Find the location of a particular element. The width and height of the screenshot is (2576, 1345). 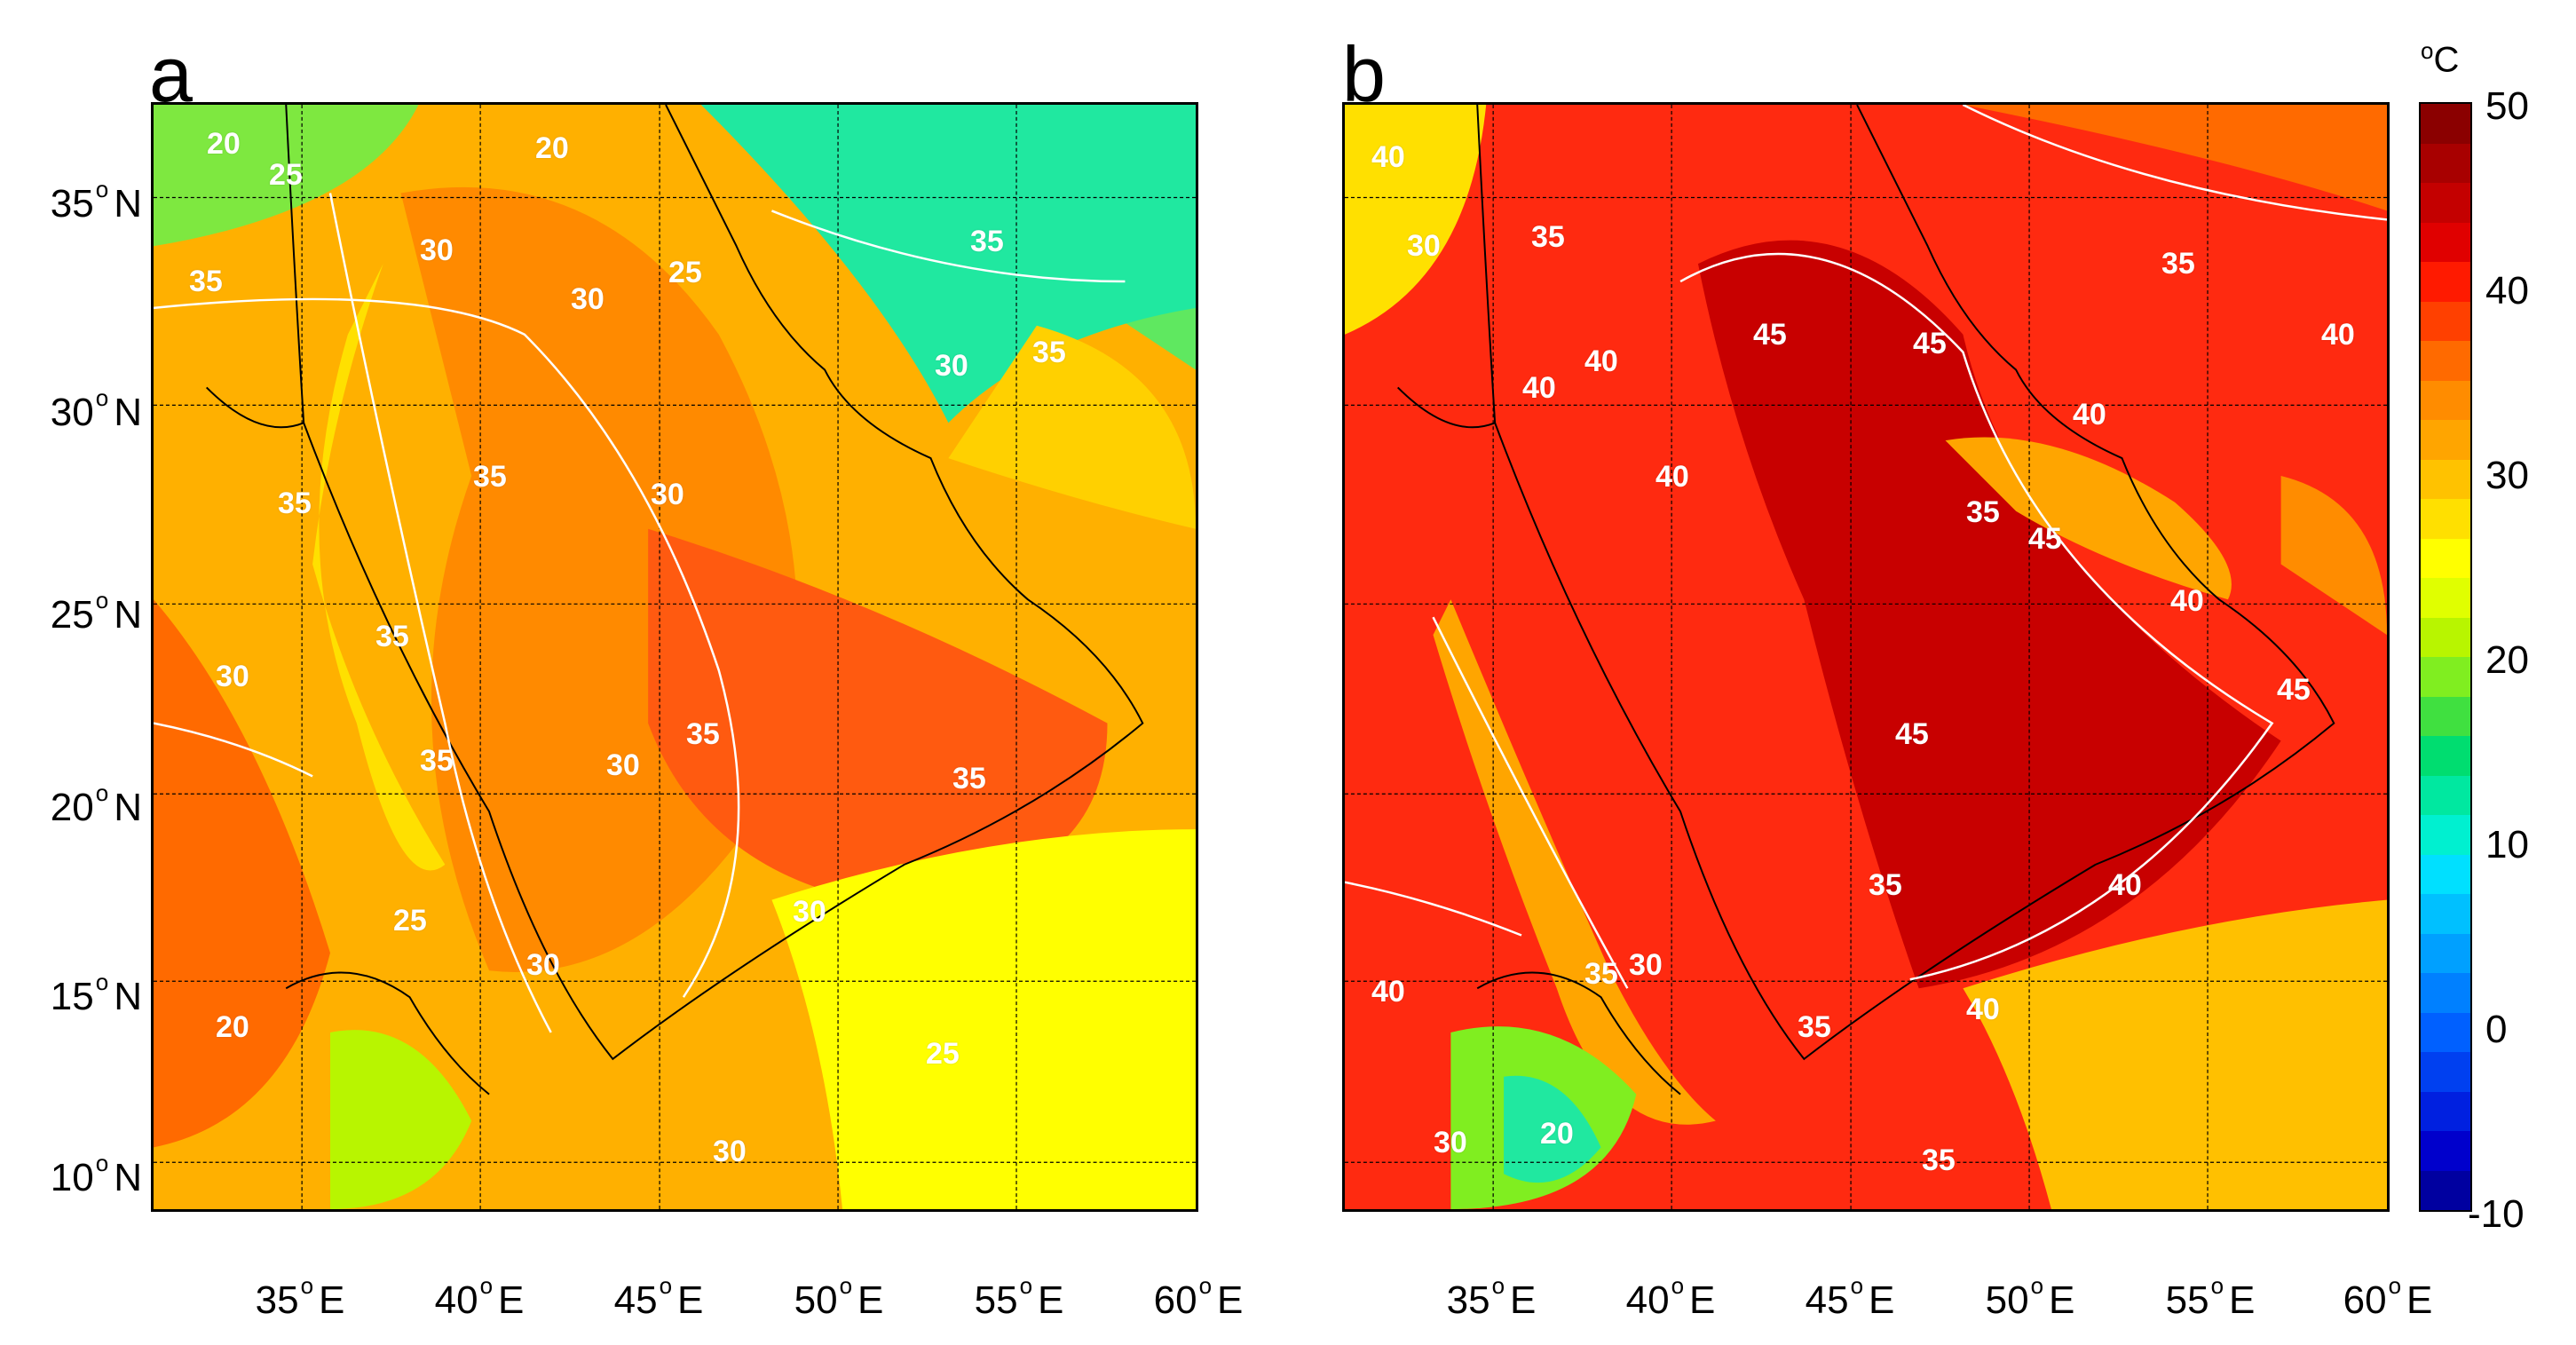

colorbar-tick: 30 is located at coordinates (2507, 475).